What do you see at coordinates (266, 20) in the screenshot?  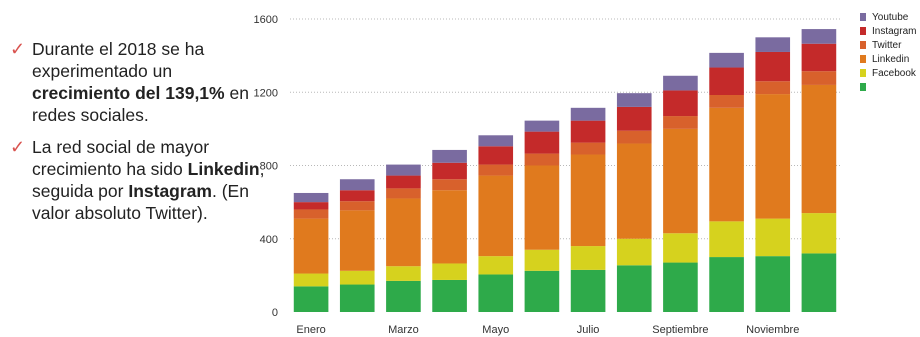 I see `y-tick-label: 1600` at bounding box center [266, 20].